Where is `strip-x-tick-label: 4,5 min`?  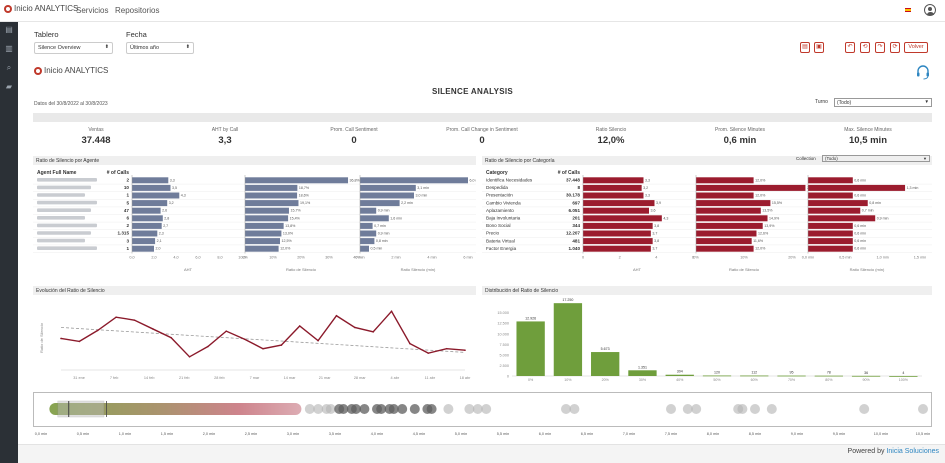
strip-x-tick-label: 4,5 min is located at coordinates (419, 434).